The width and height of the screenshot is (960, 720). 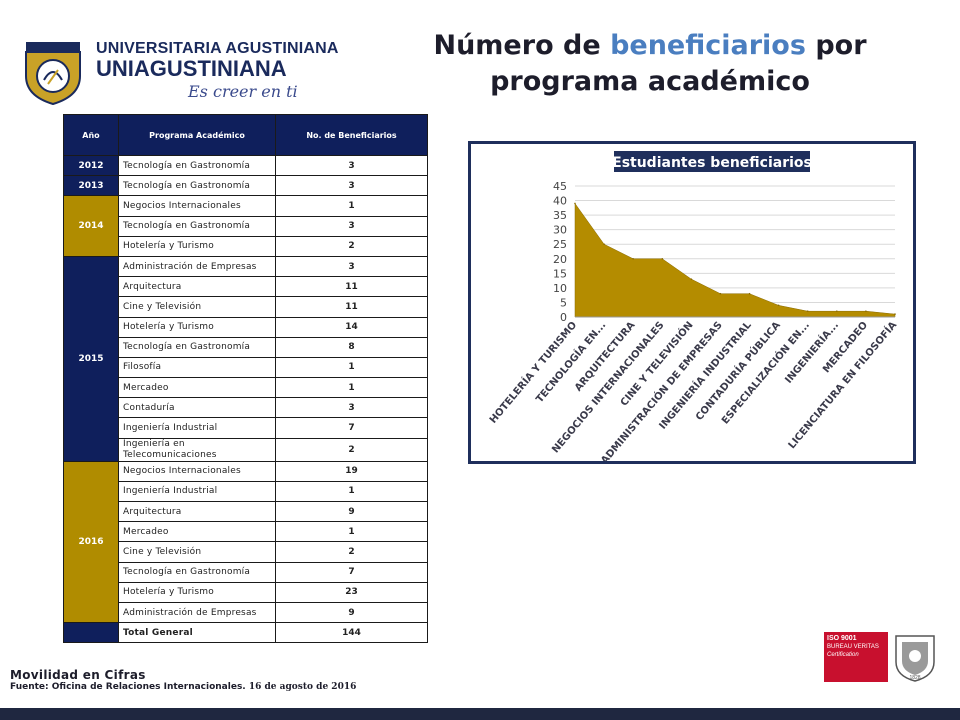 I want to click on table-row: Cine y Televisión 11, so click(x=246, y=307).